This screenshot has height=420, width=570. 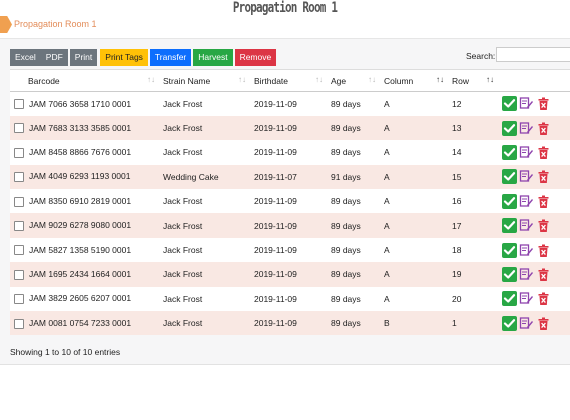 I want to click on cell-age: 91 days, so click(x=355, y=177).